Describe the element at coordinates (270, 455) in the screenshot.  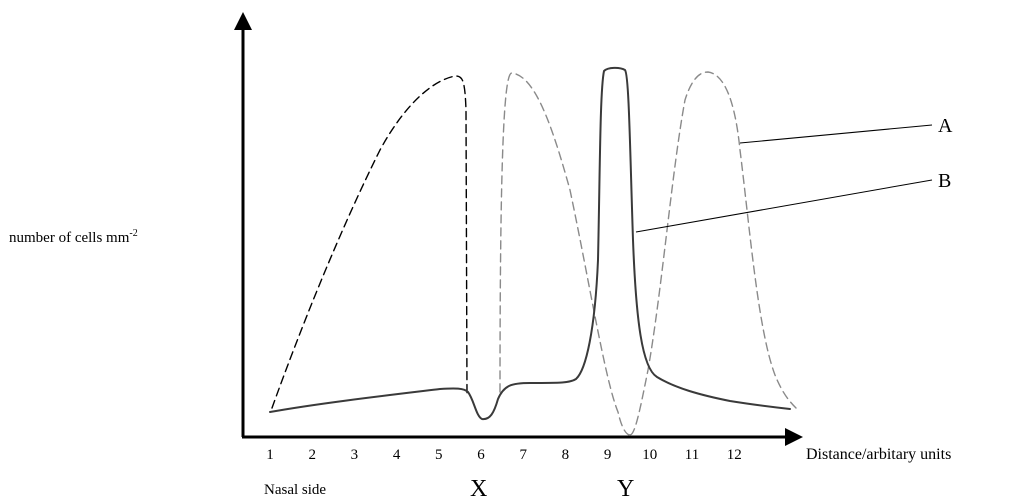
I see `x-tick-label: 1` at that location.